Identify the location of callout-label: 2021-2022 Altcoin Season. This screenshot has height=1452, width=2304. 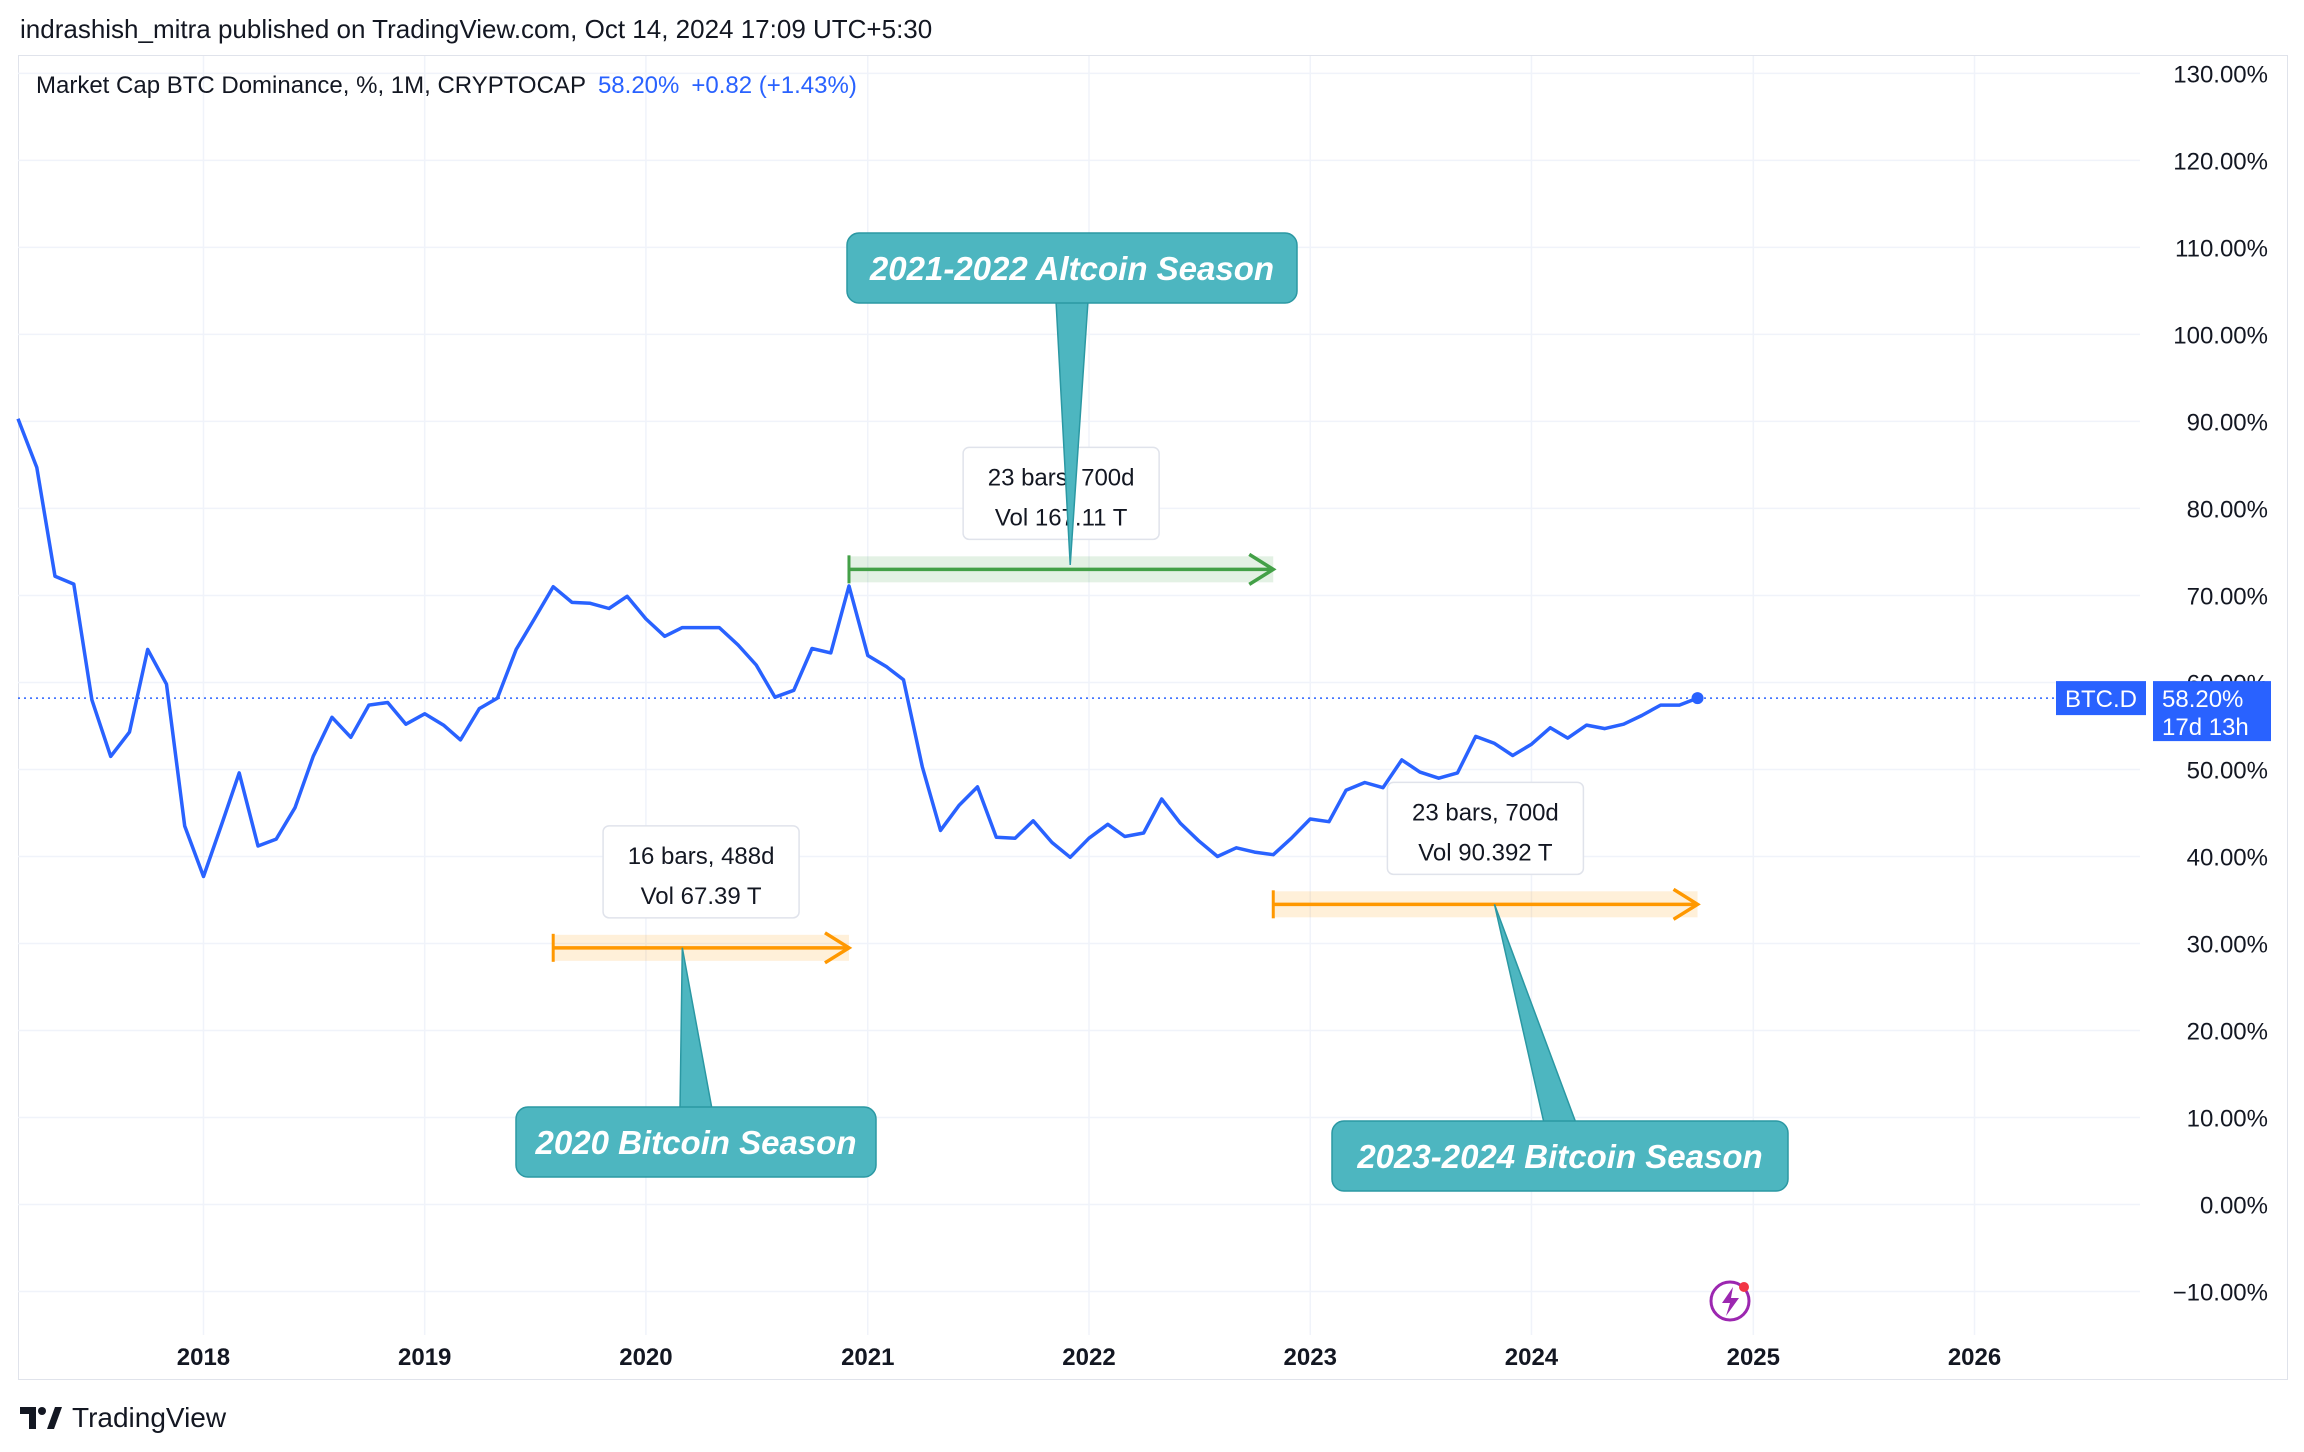
(1071, 268).